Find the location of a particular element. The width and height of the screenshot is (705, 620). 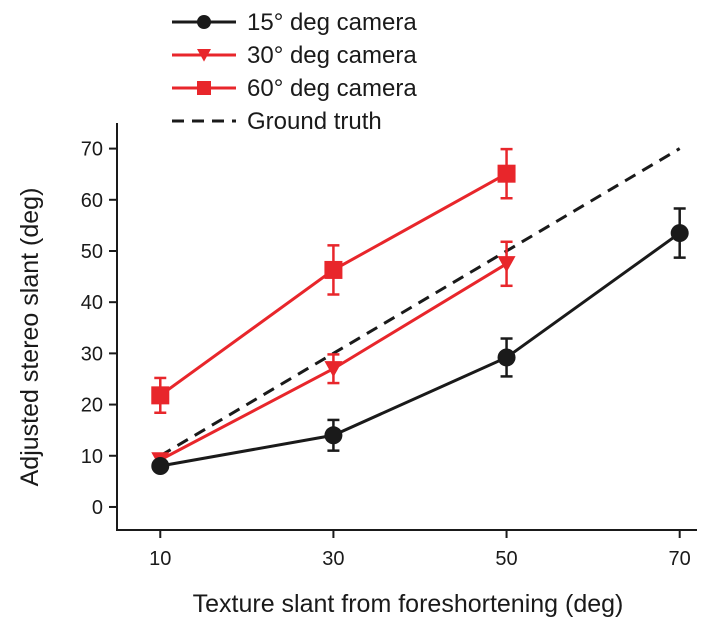

legend-label: 15° deg camera is located at coordinates (332, 22).